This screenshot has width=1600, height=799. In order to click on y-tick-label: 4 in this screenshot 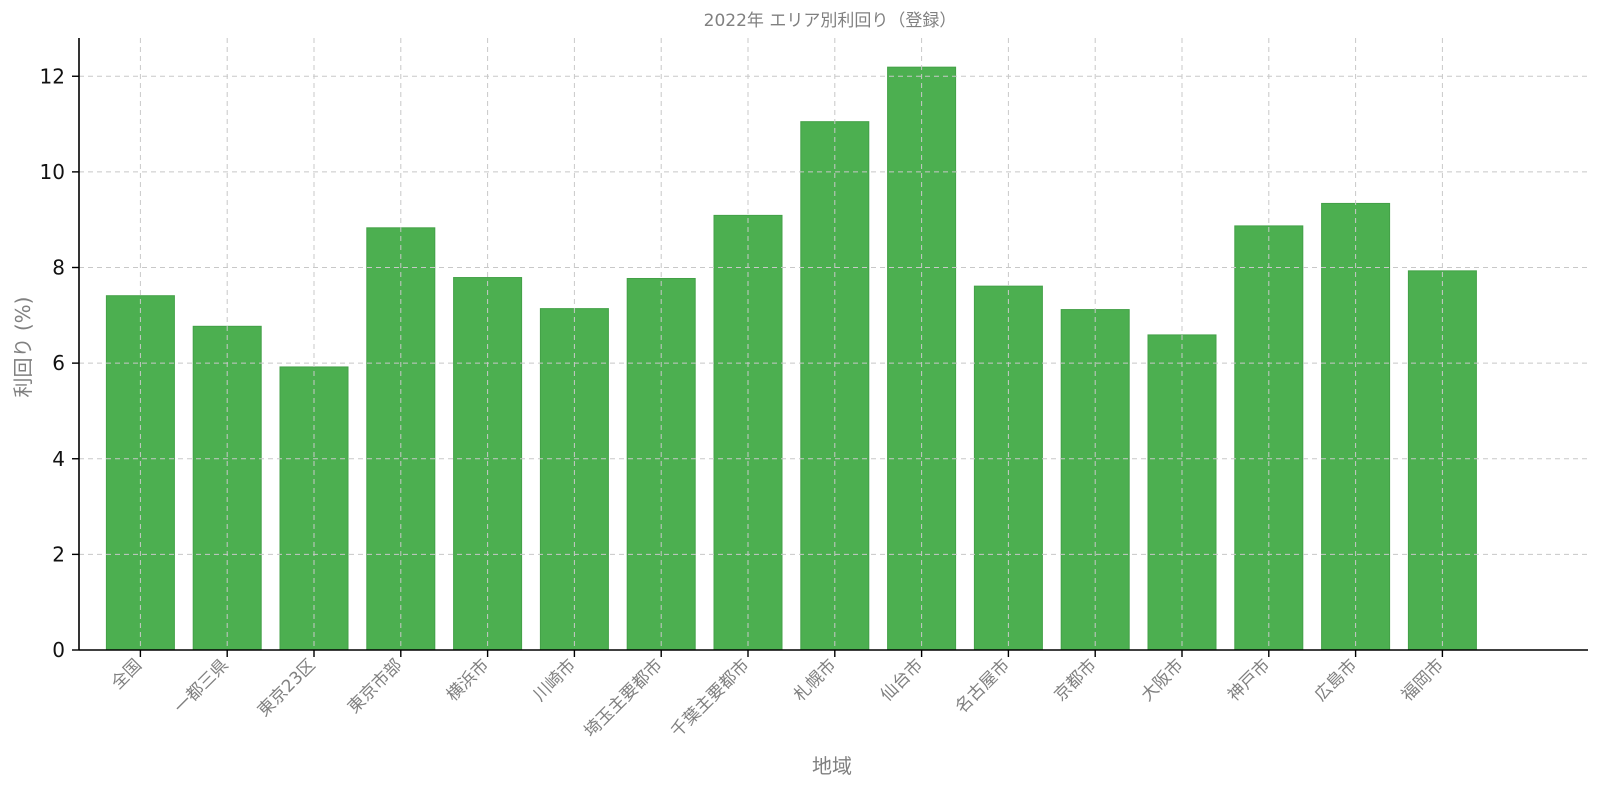, I will do `click(58, 459)`.